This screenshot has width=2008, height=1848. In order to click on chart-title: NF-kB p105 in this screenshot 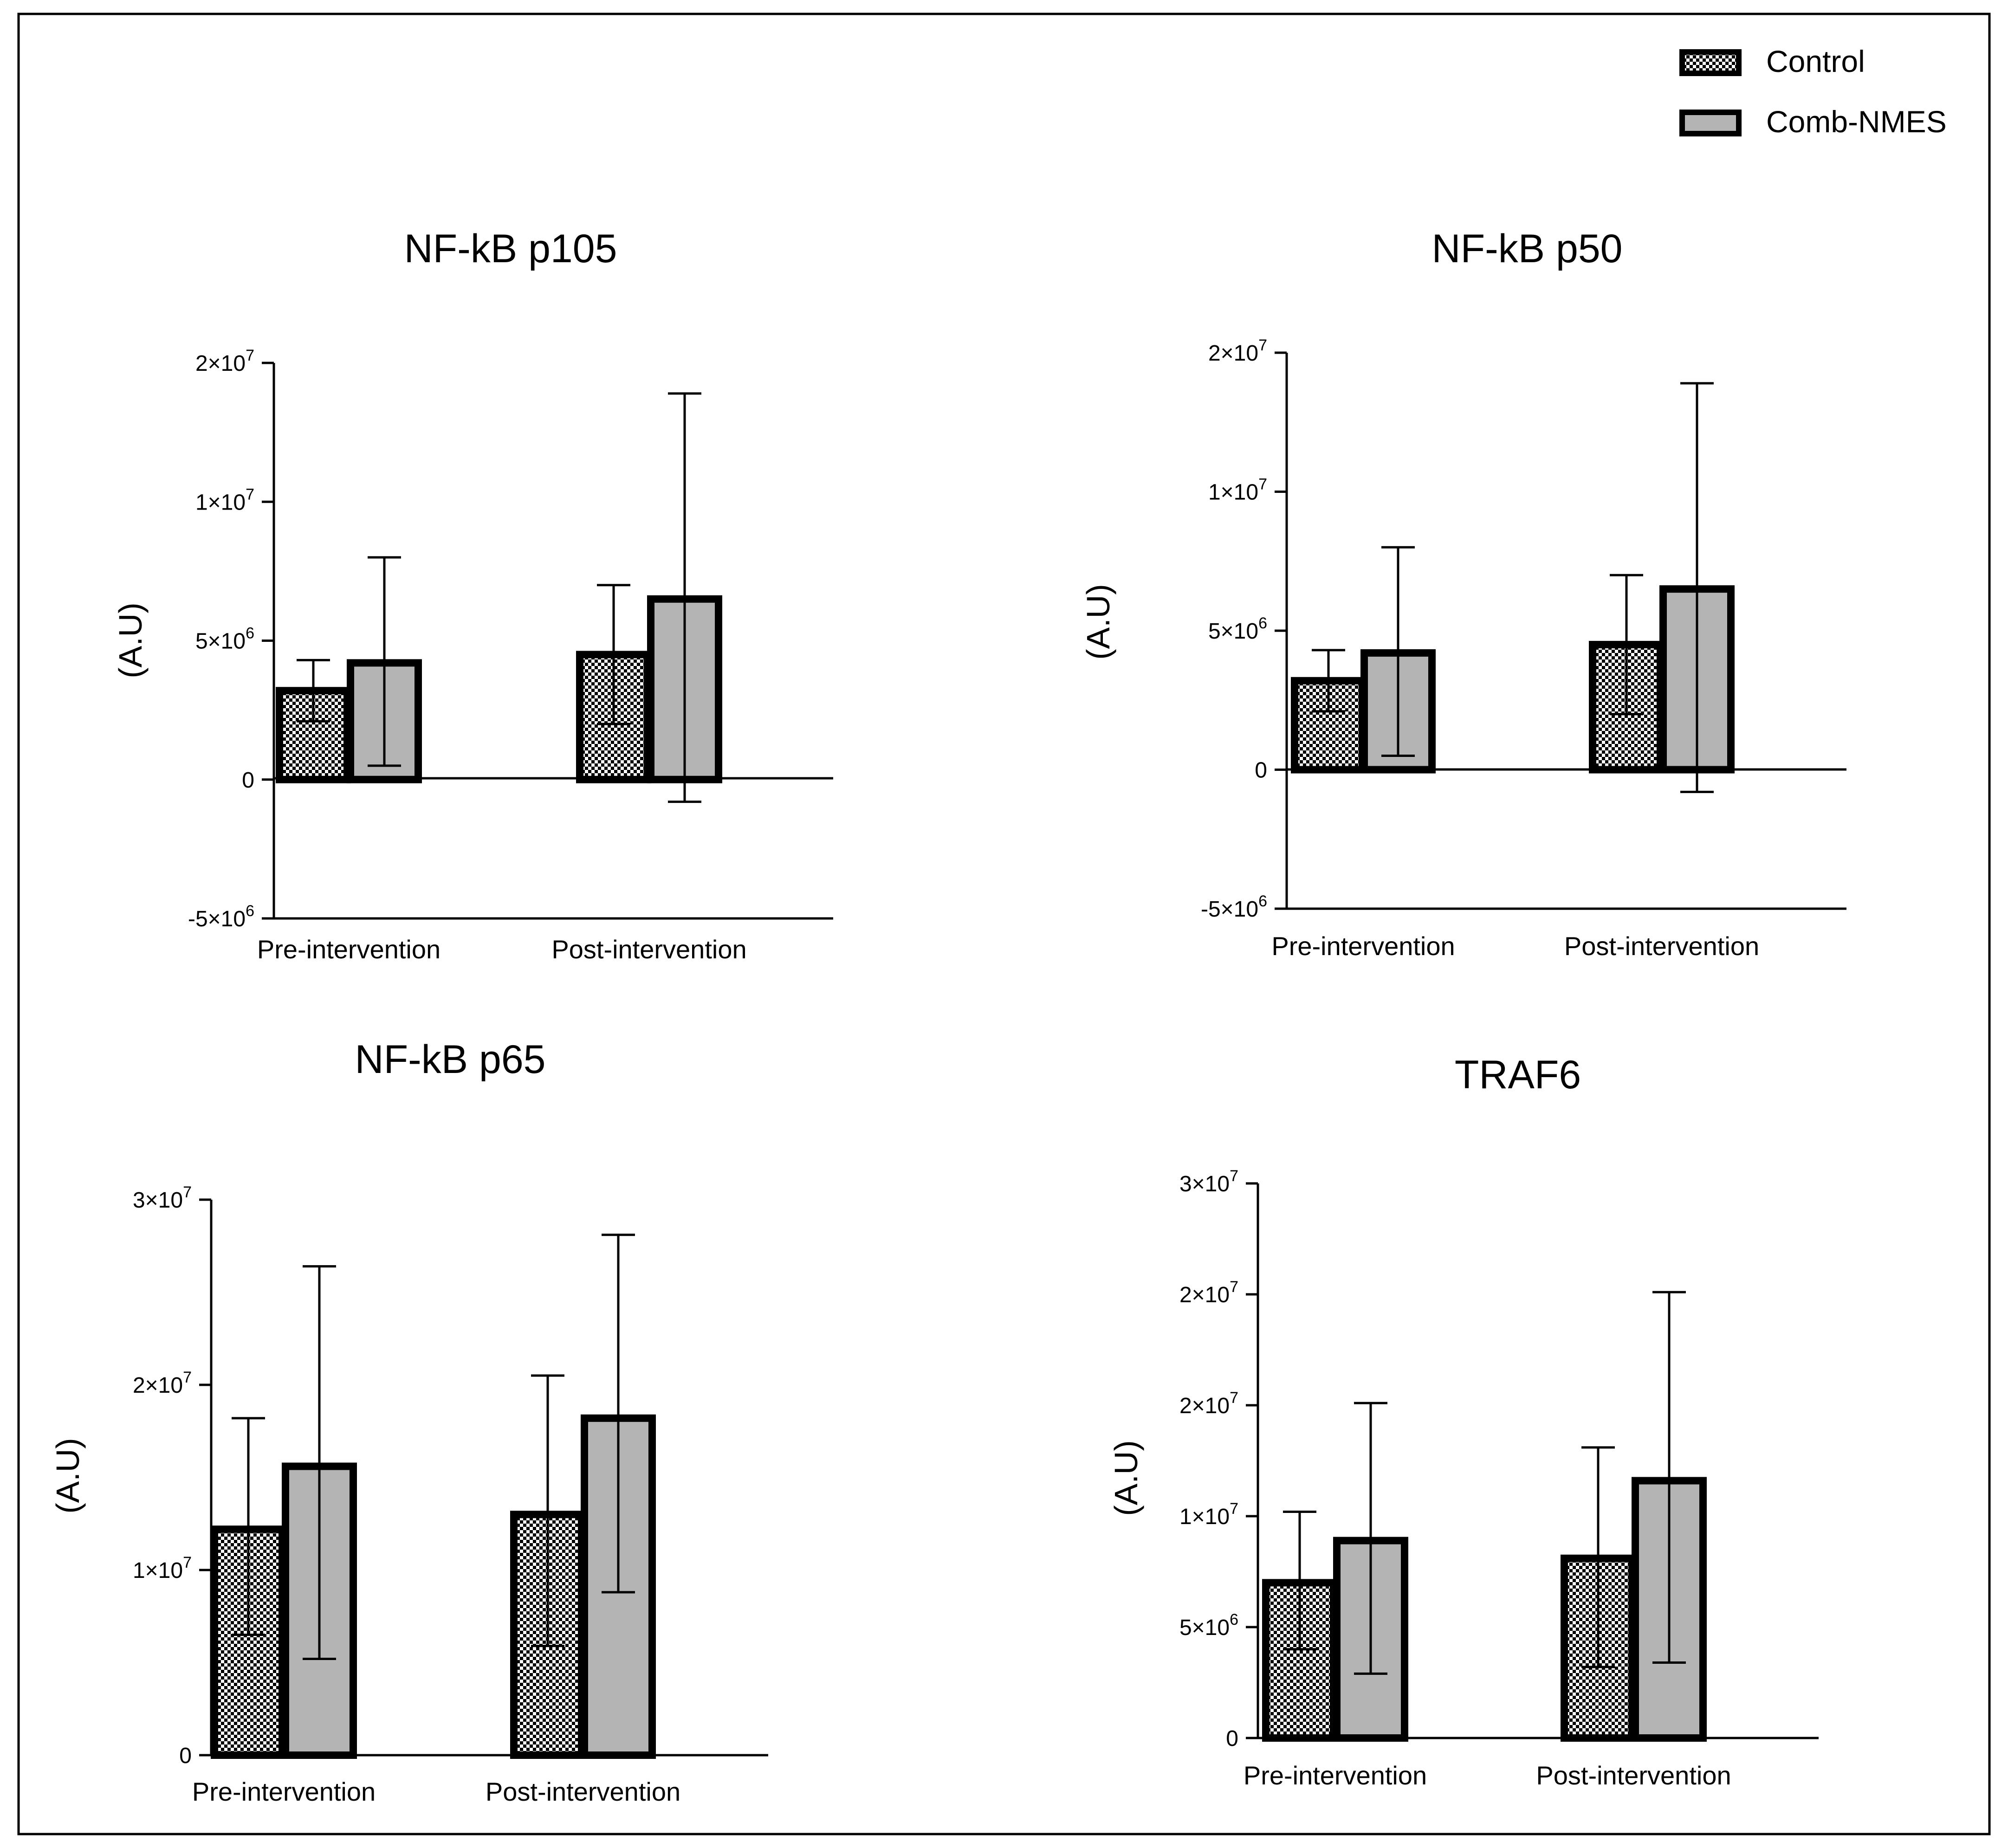, I will do `click(511, 248)`.